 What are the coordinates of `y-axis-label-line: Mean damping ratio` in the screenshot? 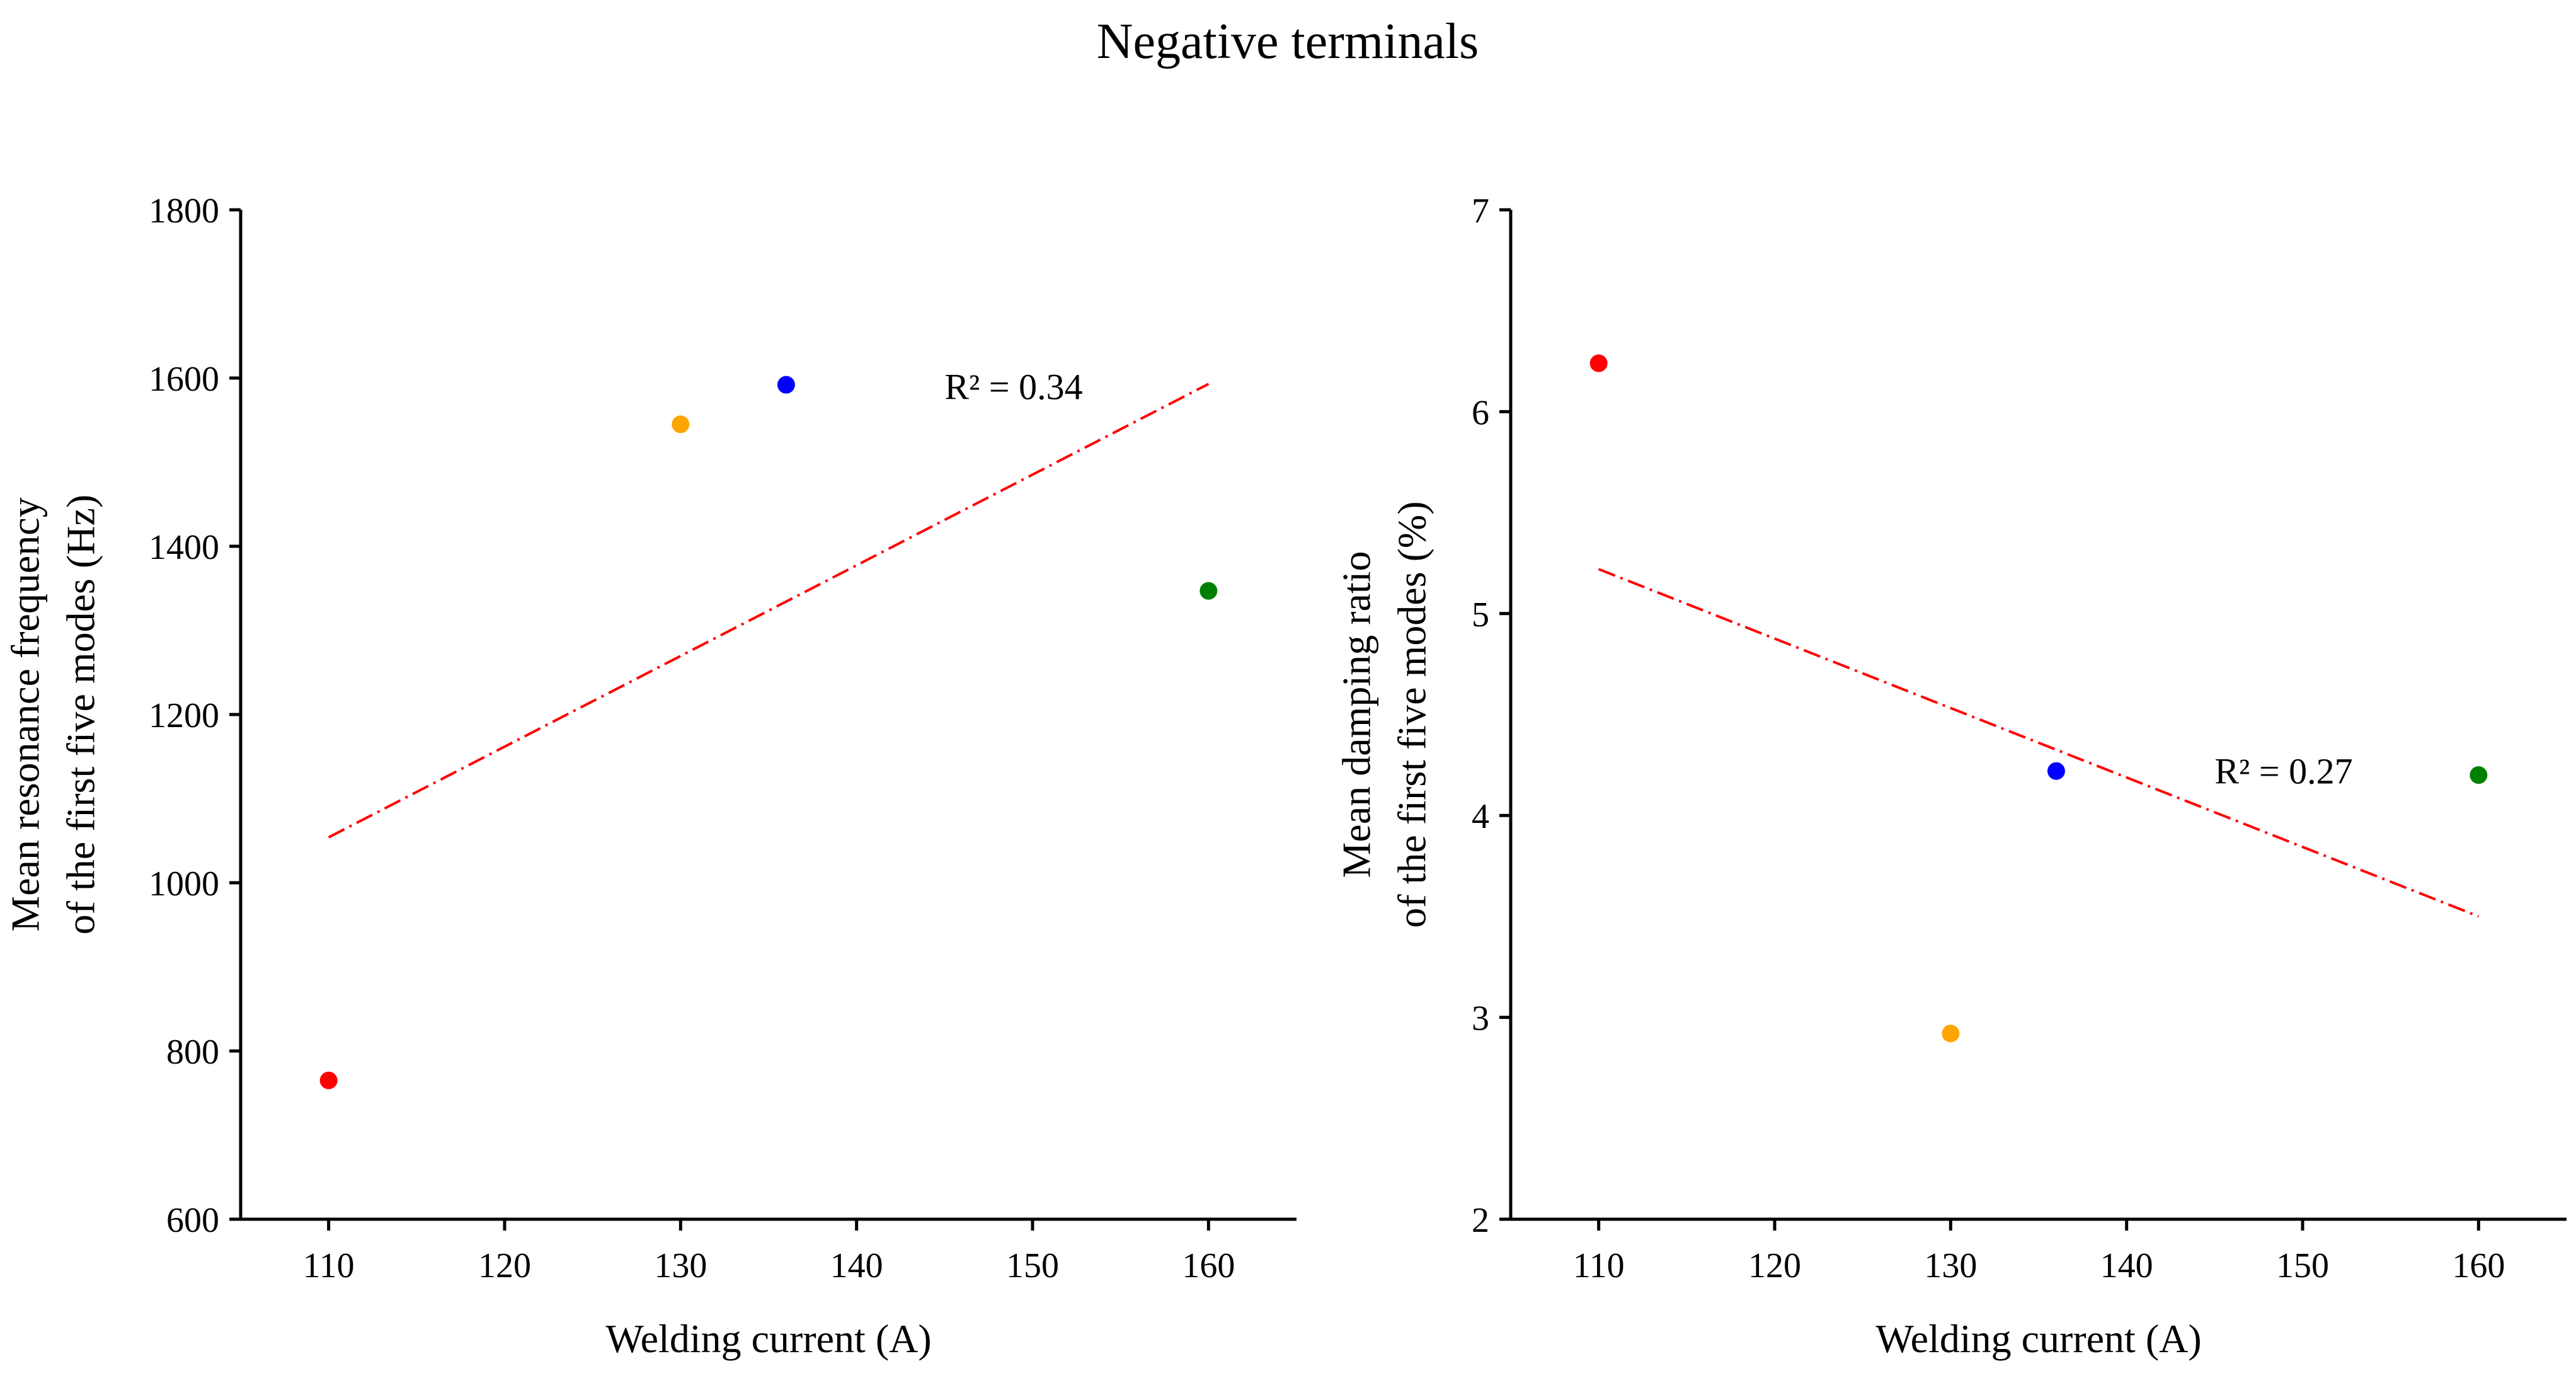 It's located at (1357, 714).